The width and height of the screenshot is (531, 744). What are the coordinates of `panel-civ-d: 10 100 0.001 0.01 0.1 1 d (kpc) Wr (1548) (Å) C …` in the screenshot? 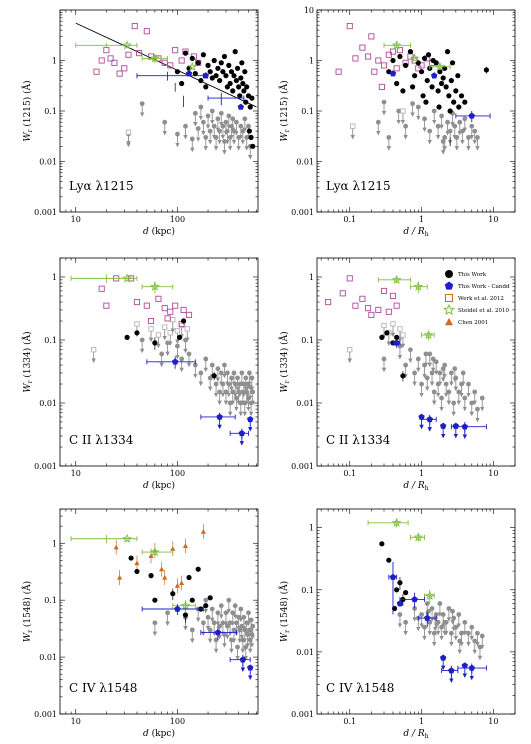 It's located at (140, 623).